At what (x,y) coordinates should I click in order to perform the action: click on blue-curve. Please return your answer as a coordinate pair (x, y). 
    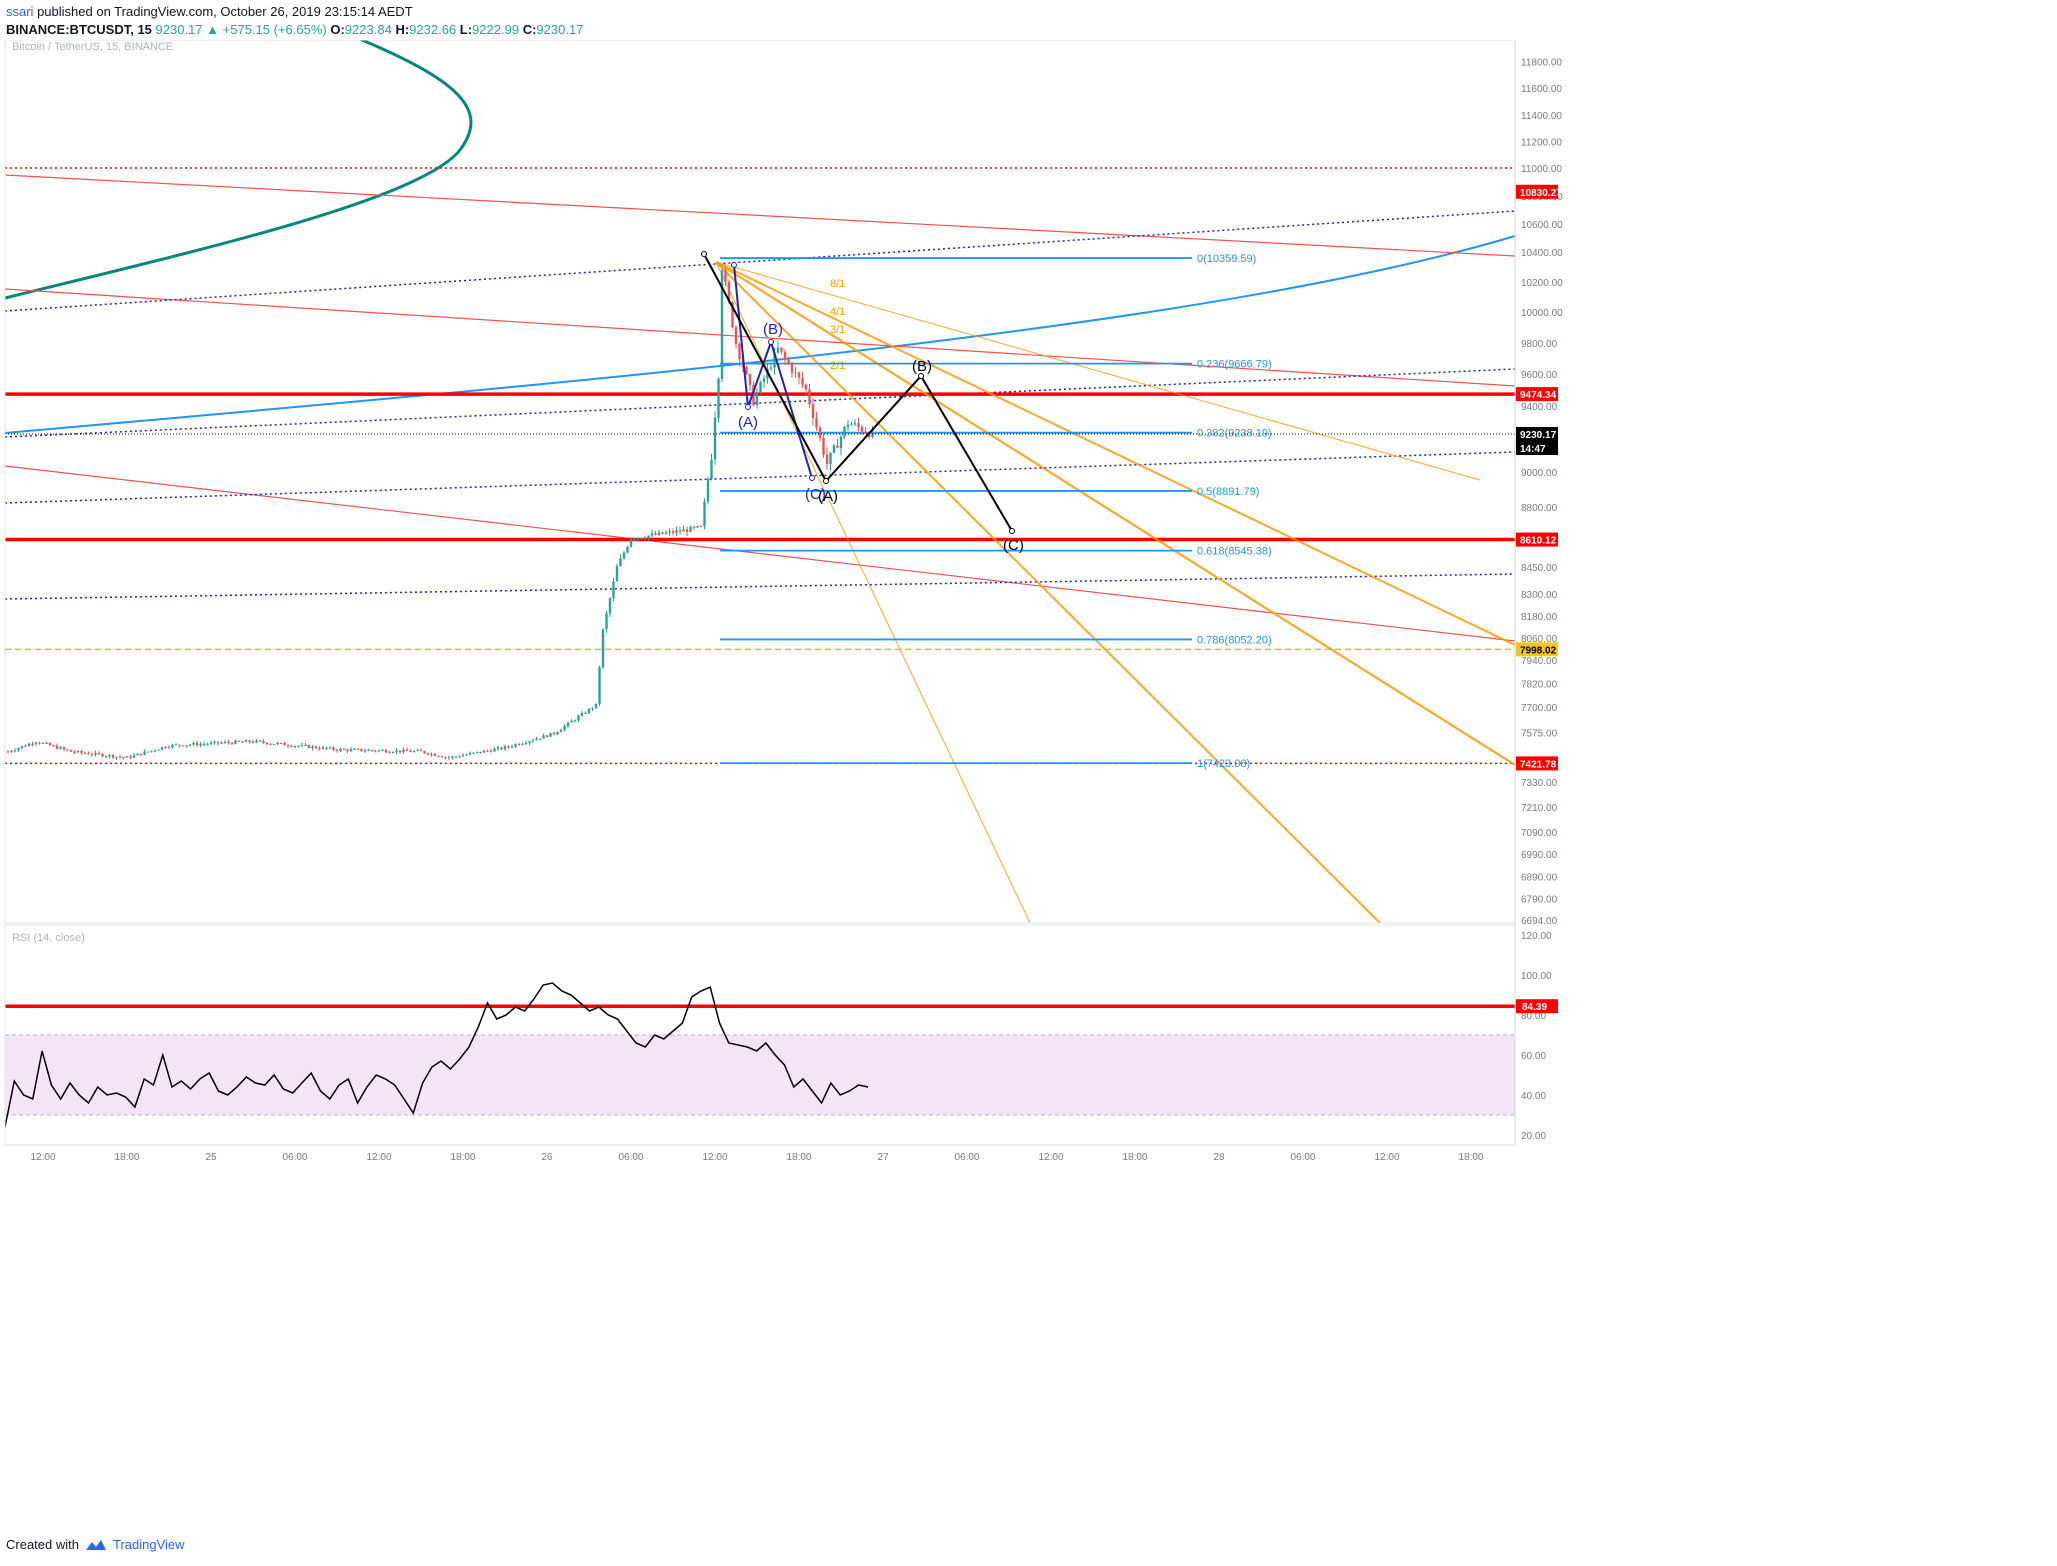
    Looking at the image, I should click on (760, 334).